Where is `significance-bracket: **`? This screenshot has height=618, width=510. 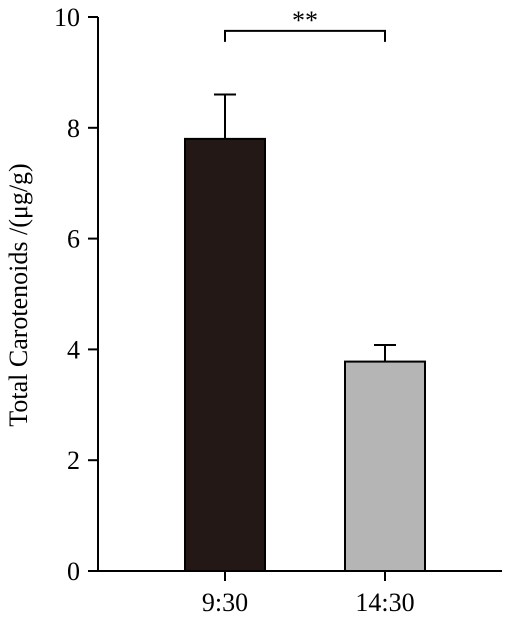
significance-bracket: ** is located at coordinates (305, 24).